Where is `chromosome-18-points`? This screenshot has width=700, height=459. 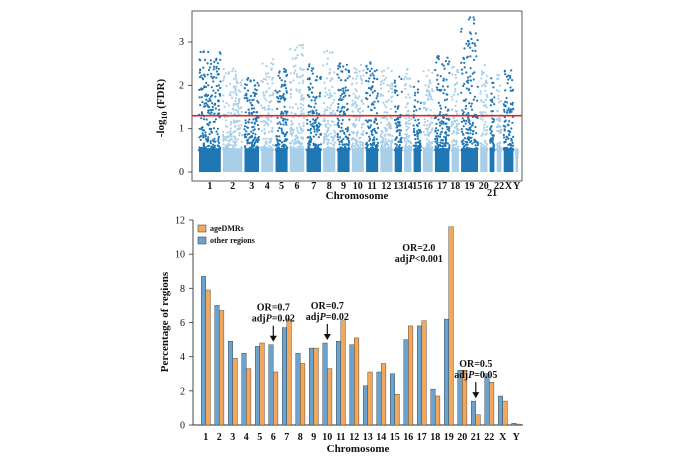
chromosome-18-points is located at coordinates (455, 118).